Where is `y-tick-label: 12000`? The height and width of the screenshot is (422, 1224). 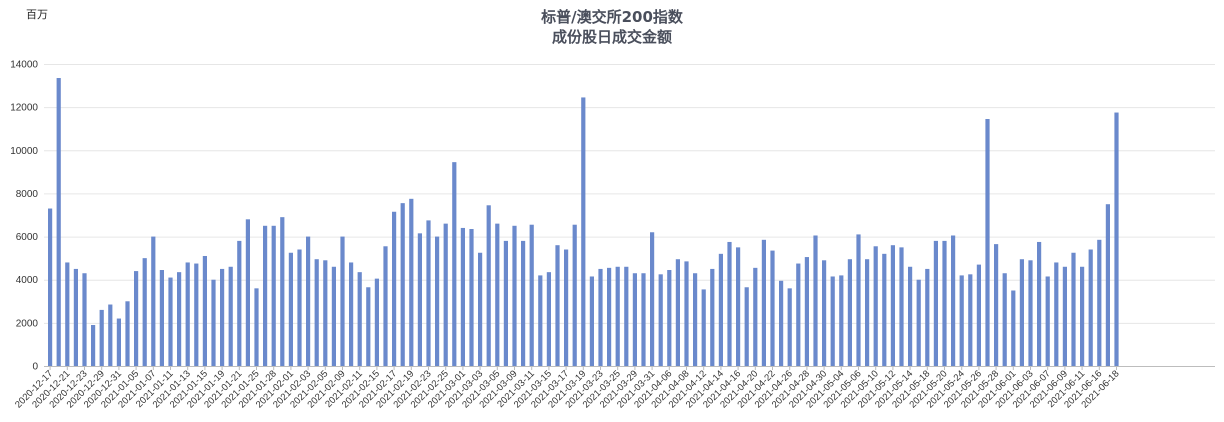 y-tick-label: 12000 is located at coordinates (24, 108).